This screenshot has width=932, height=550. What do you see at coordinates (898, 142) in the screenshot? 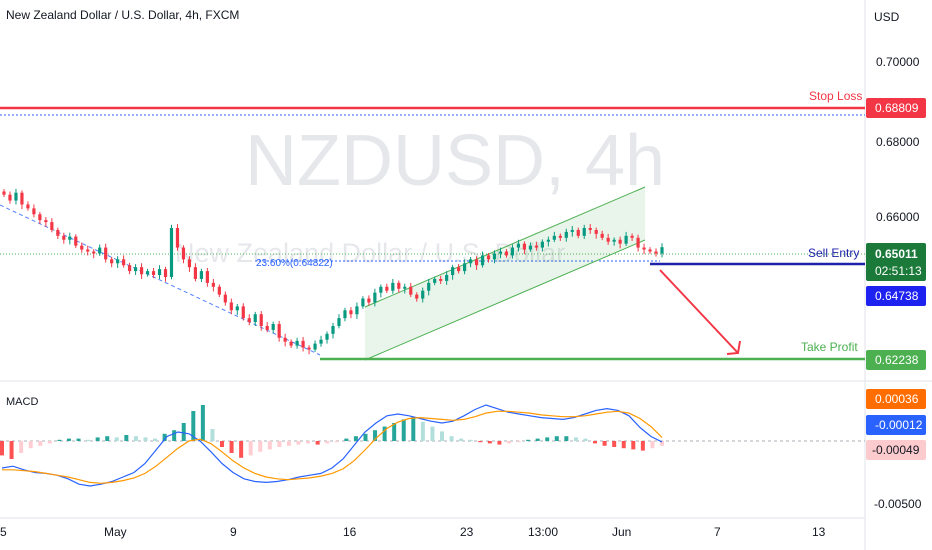
I see `price-tick: 0.68000` at bounding box center [898, 142].